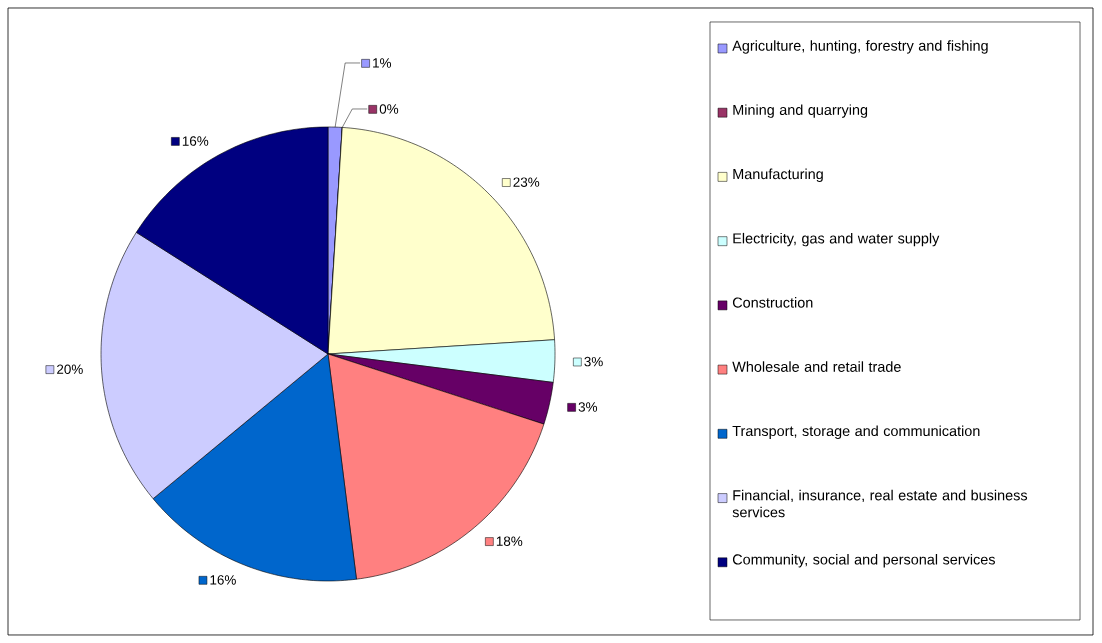 Image resolution: width=1102 pixels, height=643 pixels. What do you see at coordinates (863, 560) in the screenshot?
I see `legend-label: Community, social and personal services` at bounding box center [863, 560].